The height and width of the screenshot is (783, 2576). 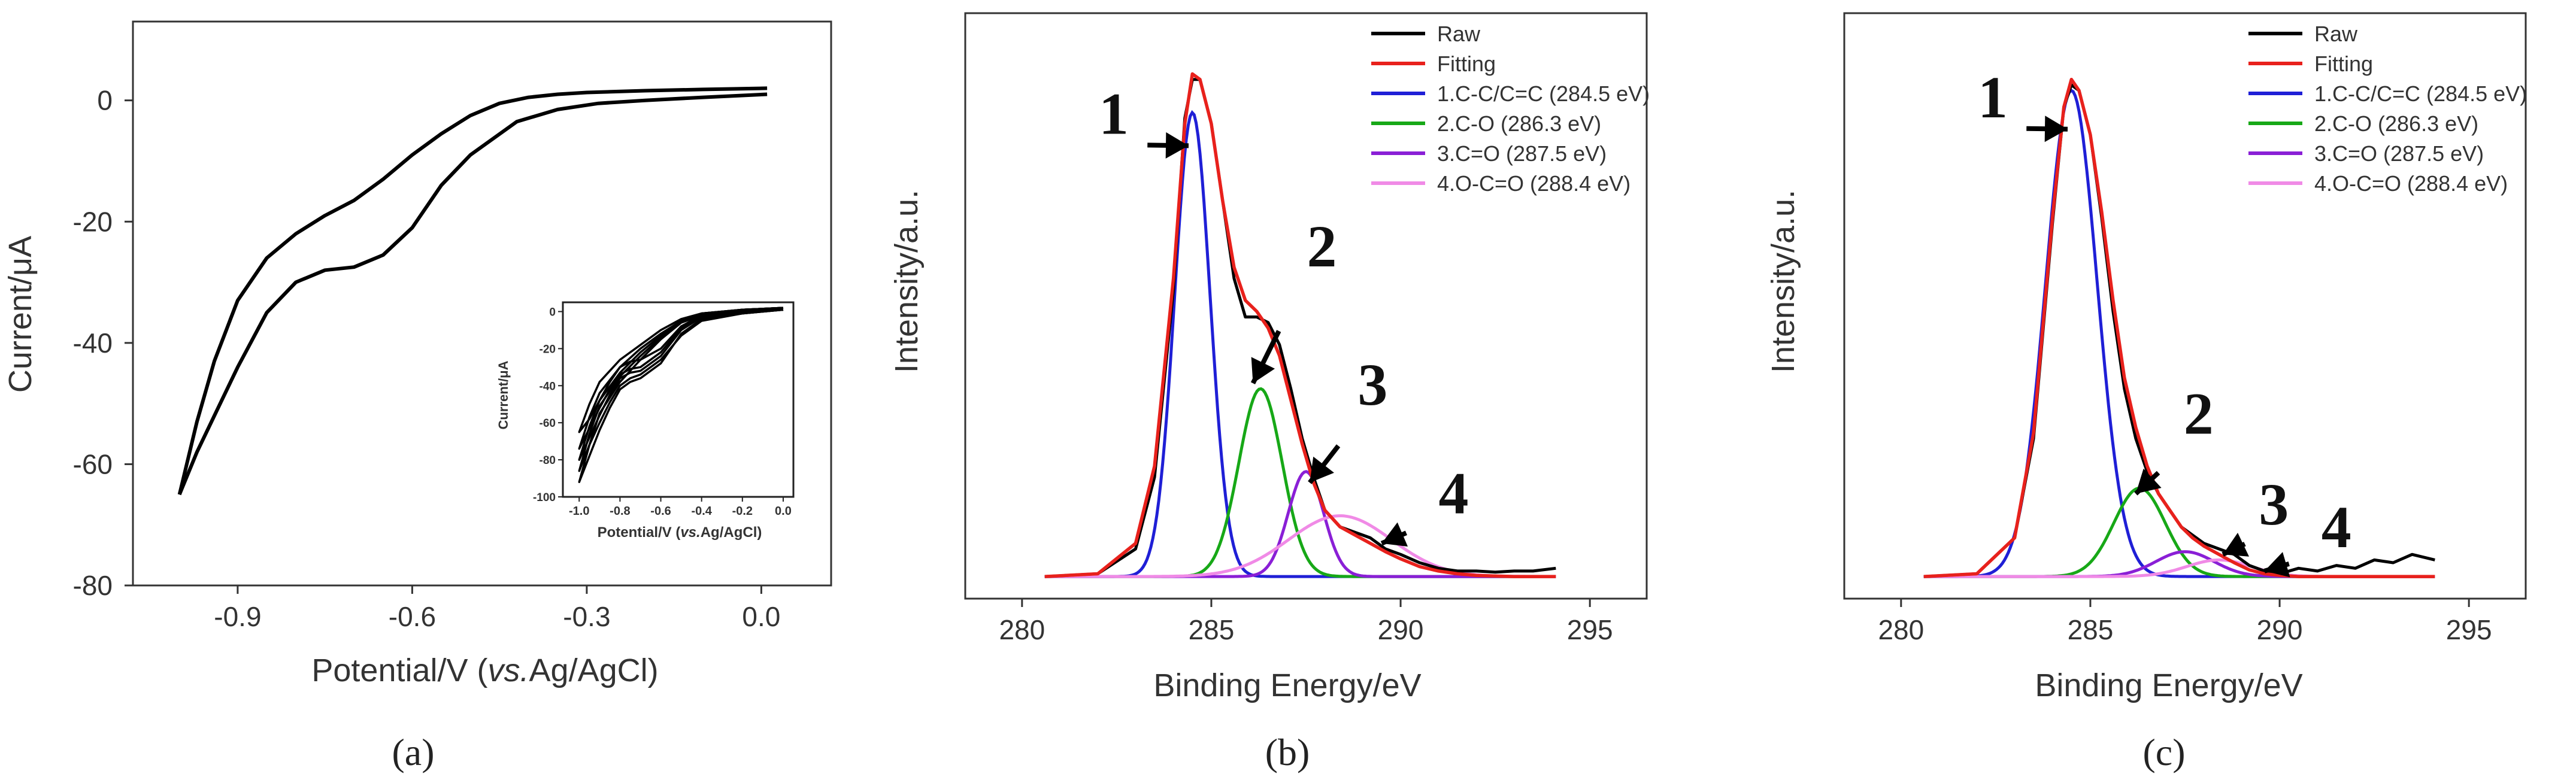 I want to click on panel-c-xtick-label: 280, so click(x=1901, y=629).